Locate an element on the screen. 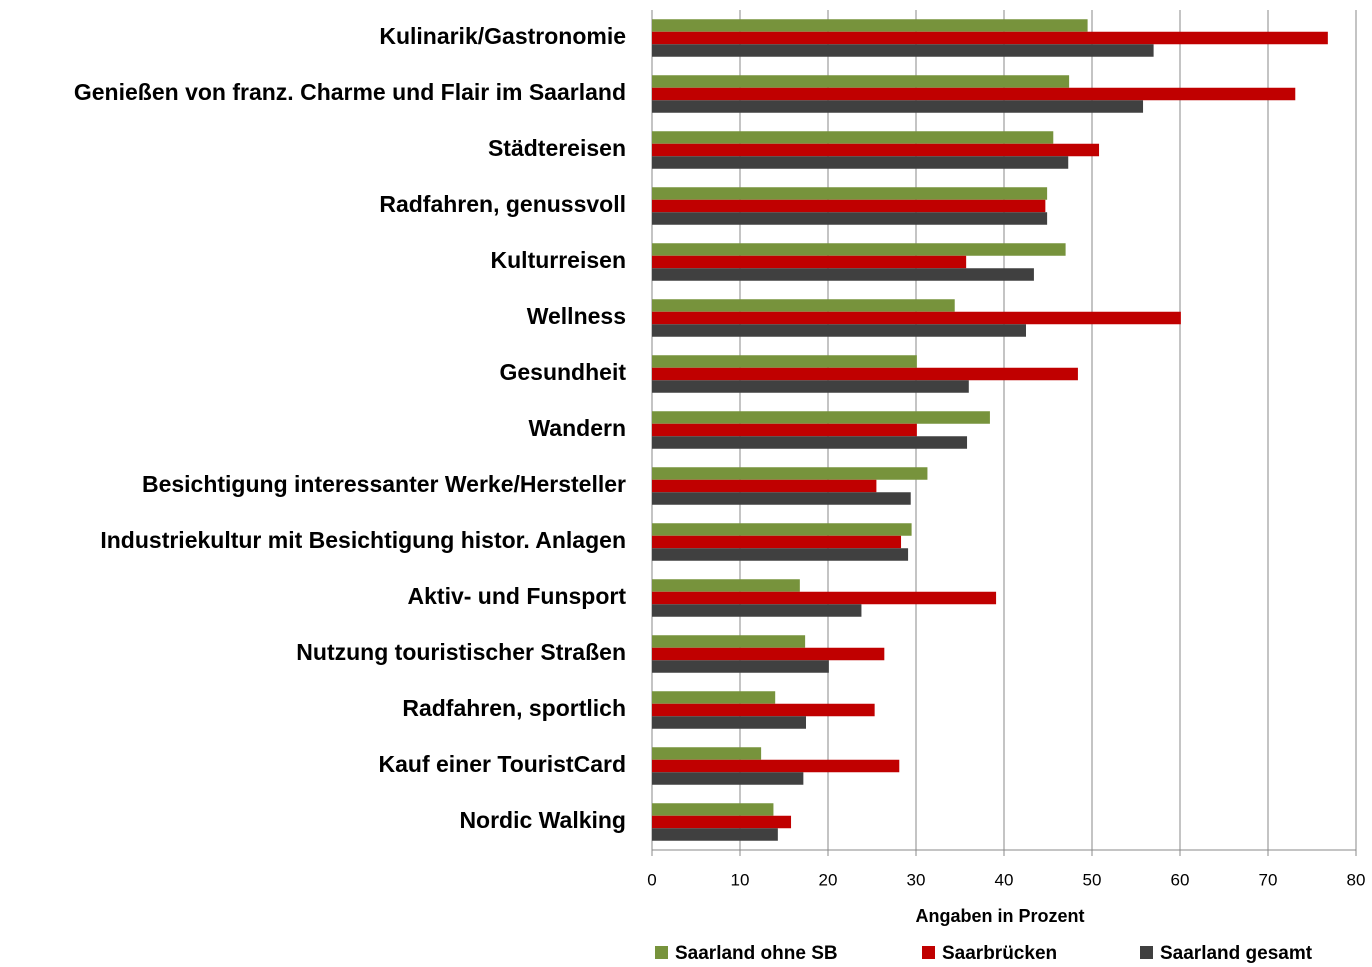  legend-label: Saarland gesamt is located at coordinates (1236, 953).